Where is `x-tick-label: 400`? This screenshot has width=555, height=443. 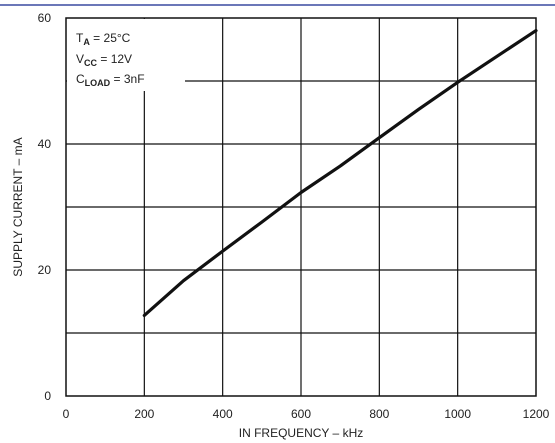 x-tick-label: 400 is located at coordinates (223, 414).